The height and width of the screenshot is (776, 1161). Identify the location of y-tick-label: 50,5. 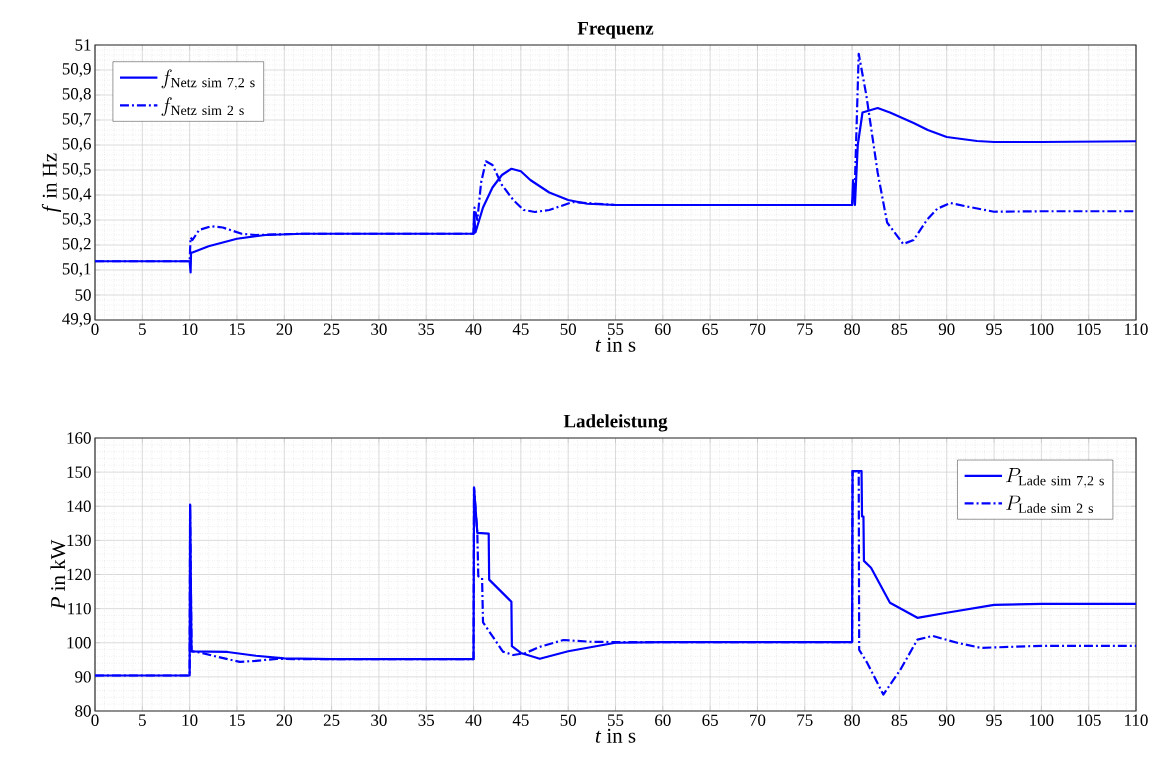
(76, 170).